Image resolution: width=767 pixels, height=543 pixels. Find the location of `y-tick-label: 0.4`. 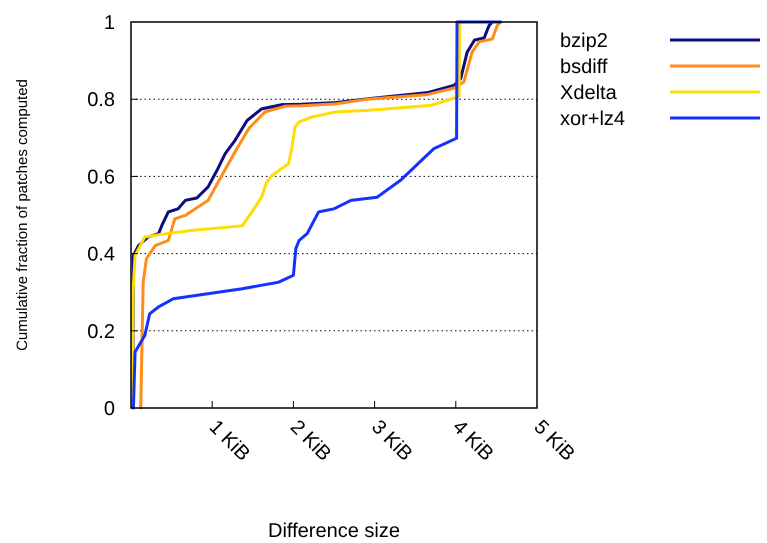

y-tick-label: 0.4 is located at coordinates (101, 255).